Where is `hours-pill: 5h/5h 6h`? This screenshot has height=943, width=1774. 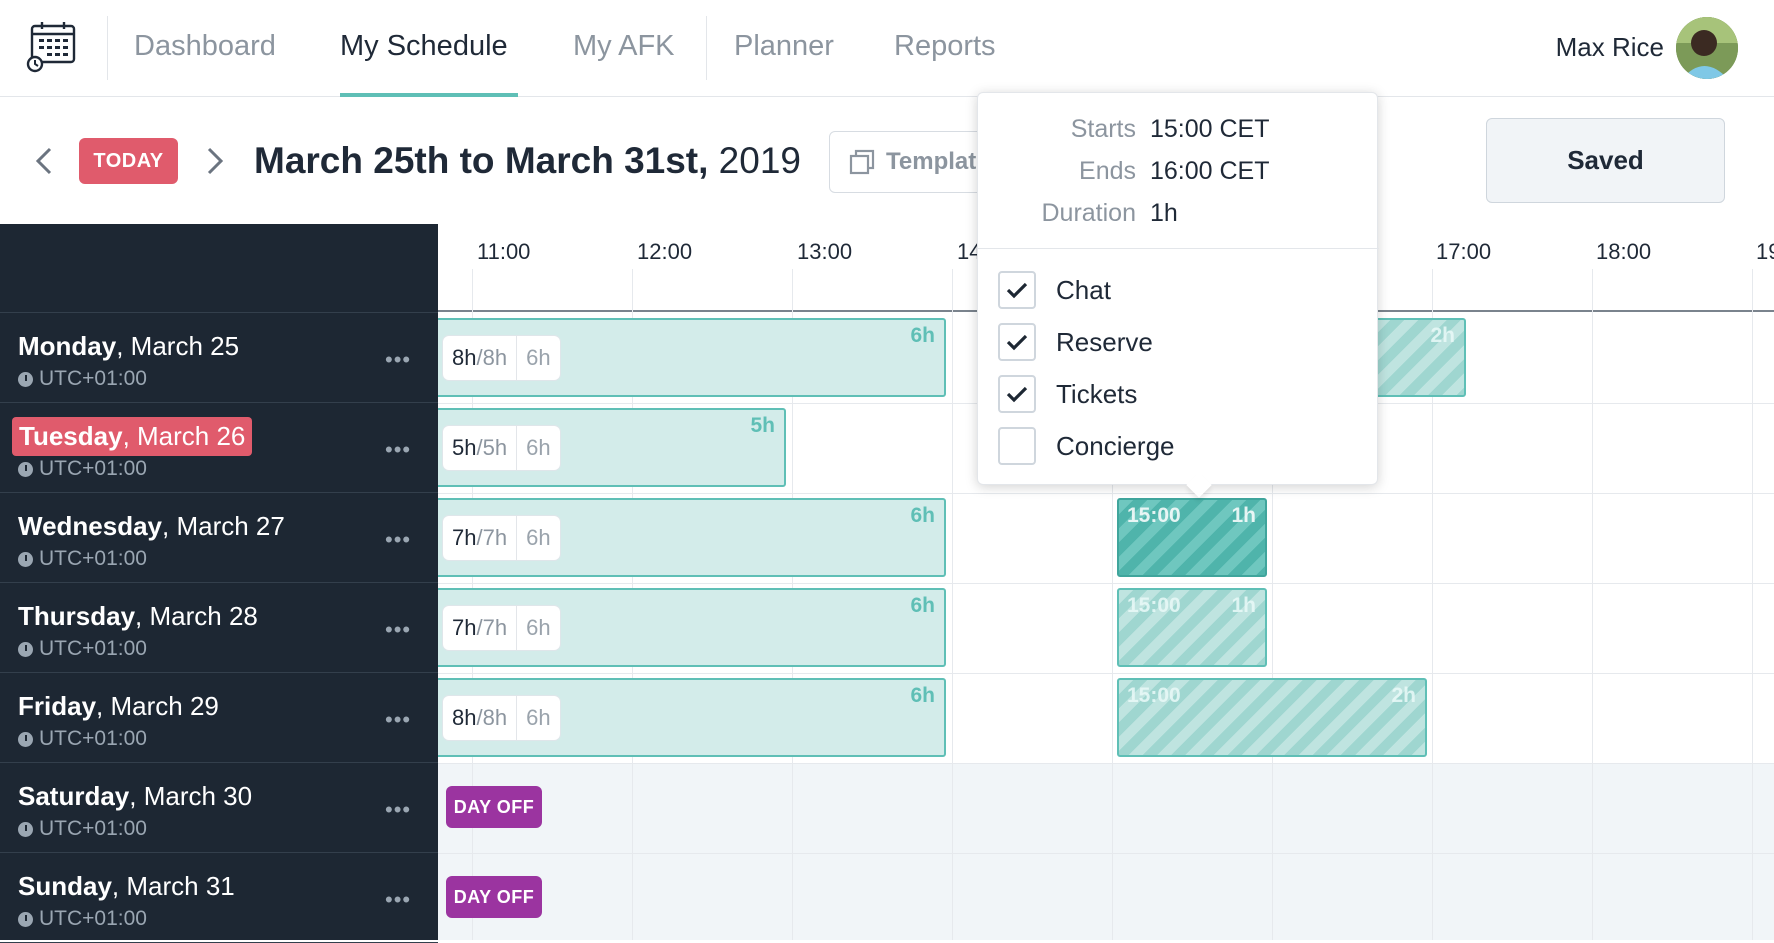
hours-pill: 5h/5h 6h is located at coordinates (501, 448).